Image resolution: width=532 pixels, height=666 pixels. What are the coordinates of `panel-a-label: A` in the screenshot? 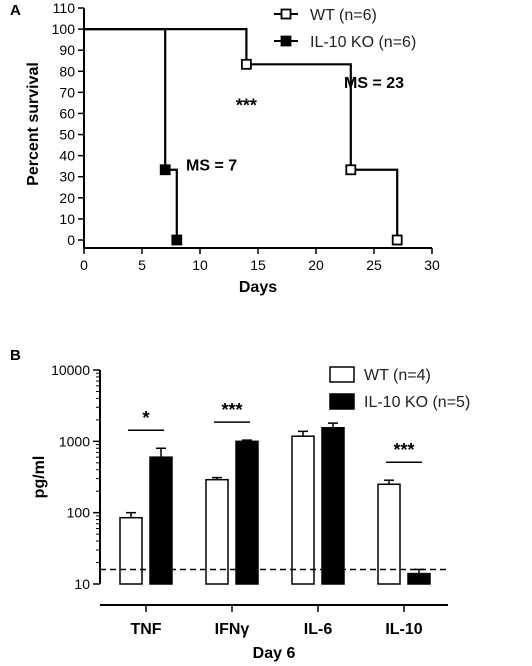 It's located at (15, 10).